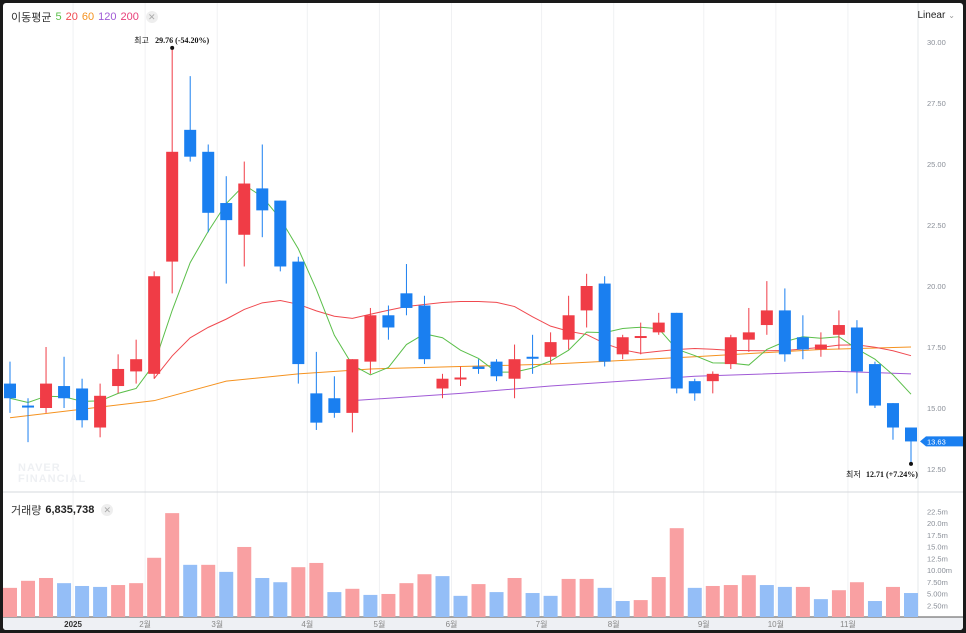 Image resolution: width=966 pixels, height=633 pixels. Describe the element at coordinates (936, 408) in the screenshot. I see `price-tick-label: 15.00` at that location.